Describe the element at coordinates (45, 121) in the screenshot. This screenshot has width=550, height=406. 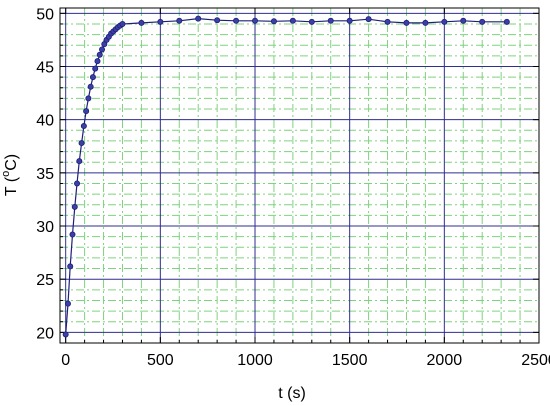
I see `y-tick-label: 40` at that location.